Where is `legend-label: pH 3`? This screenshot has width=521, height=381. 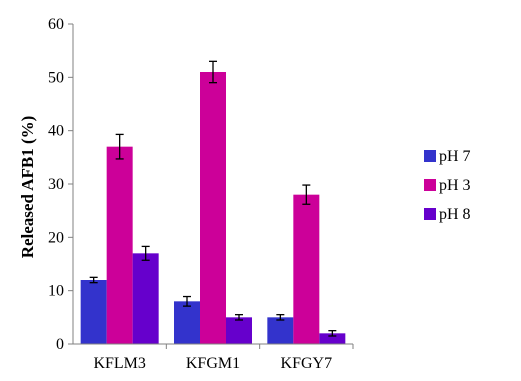 legend-label: pH 3 is located at coordinates (455, 185).